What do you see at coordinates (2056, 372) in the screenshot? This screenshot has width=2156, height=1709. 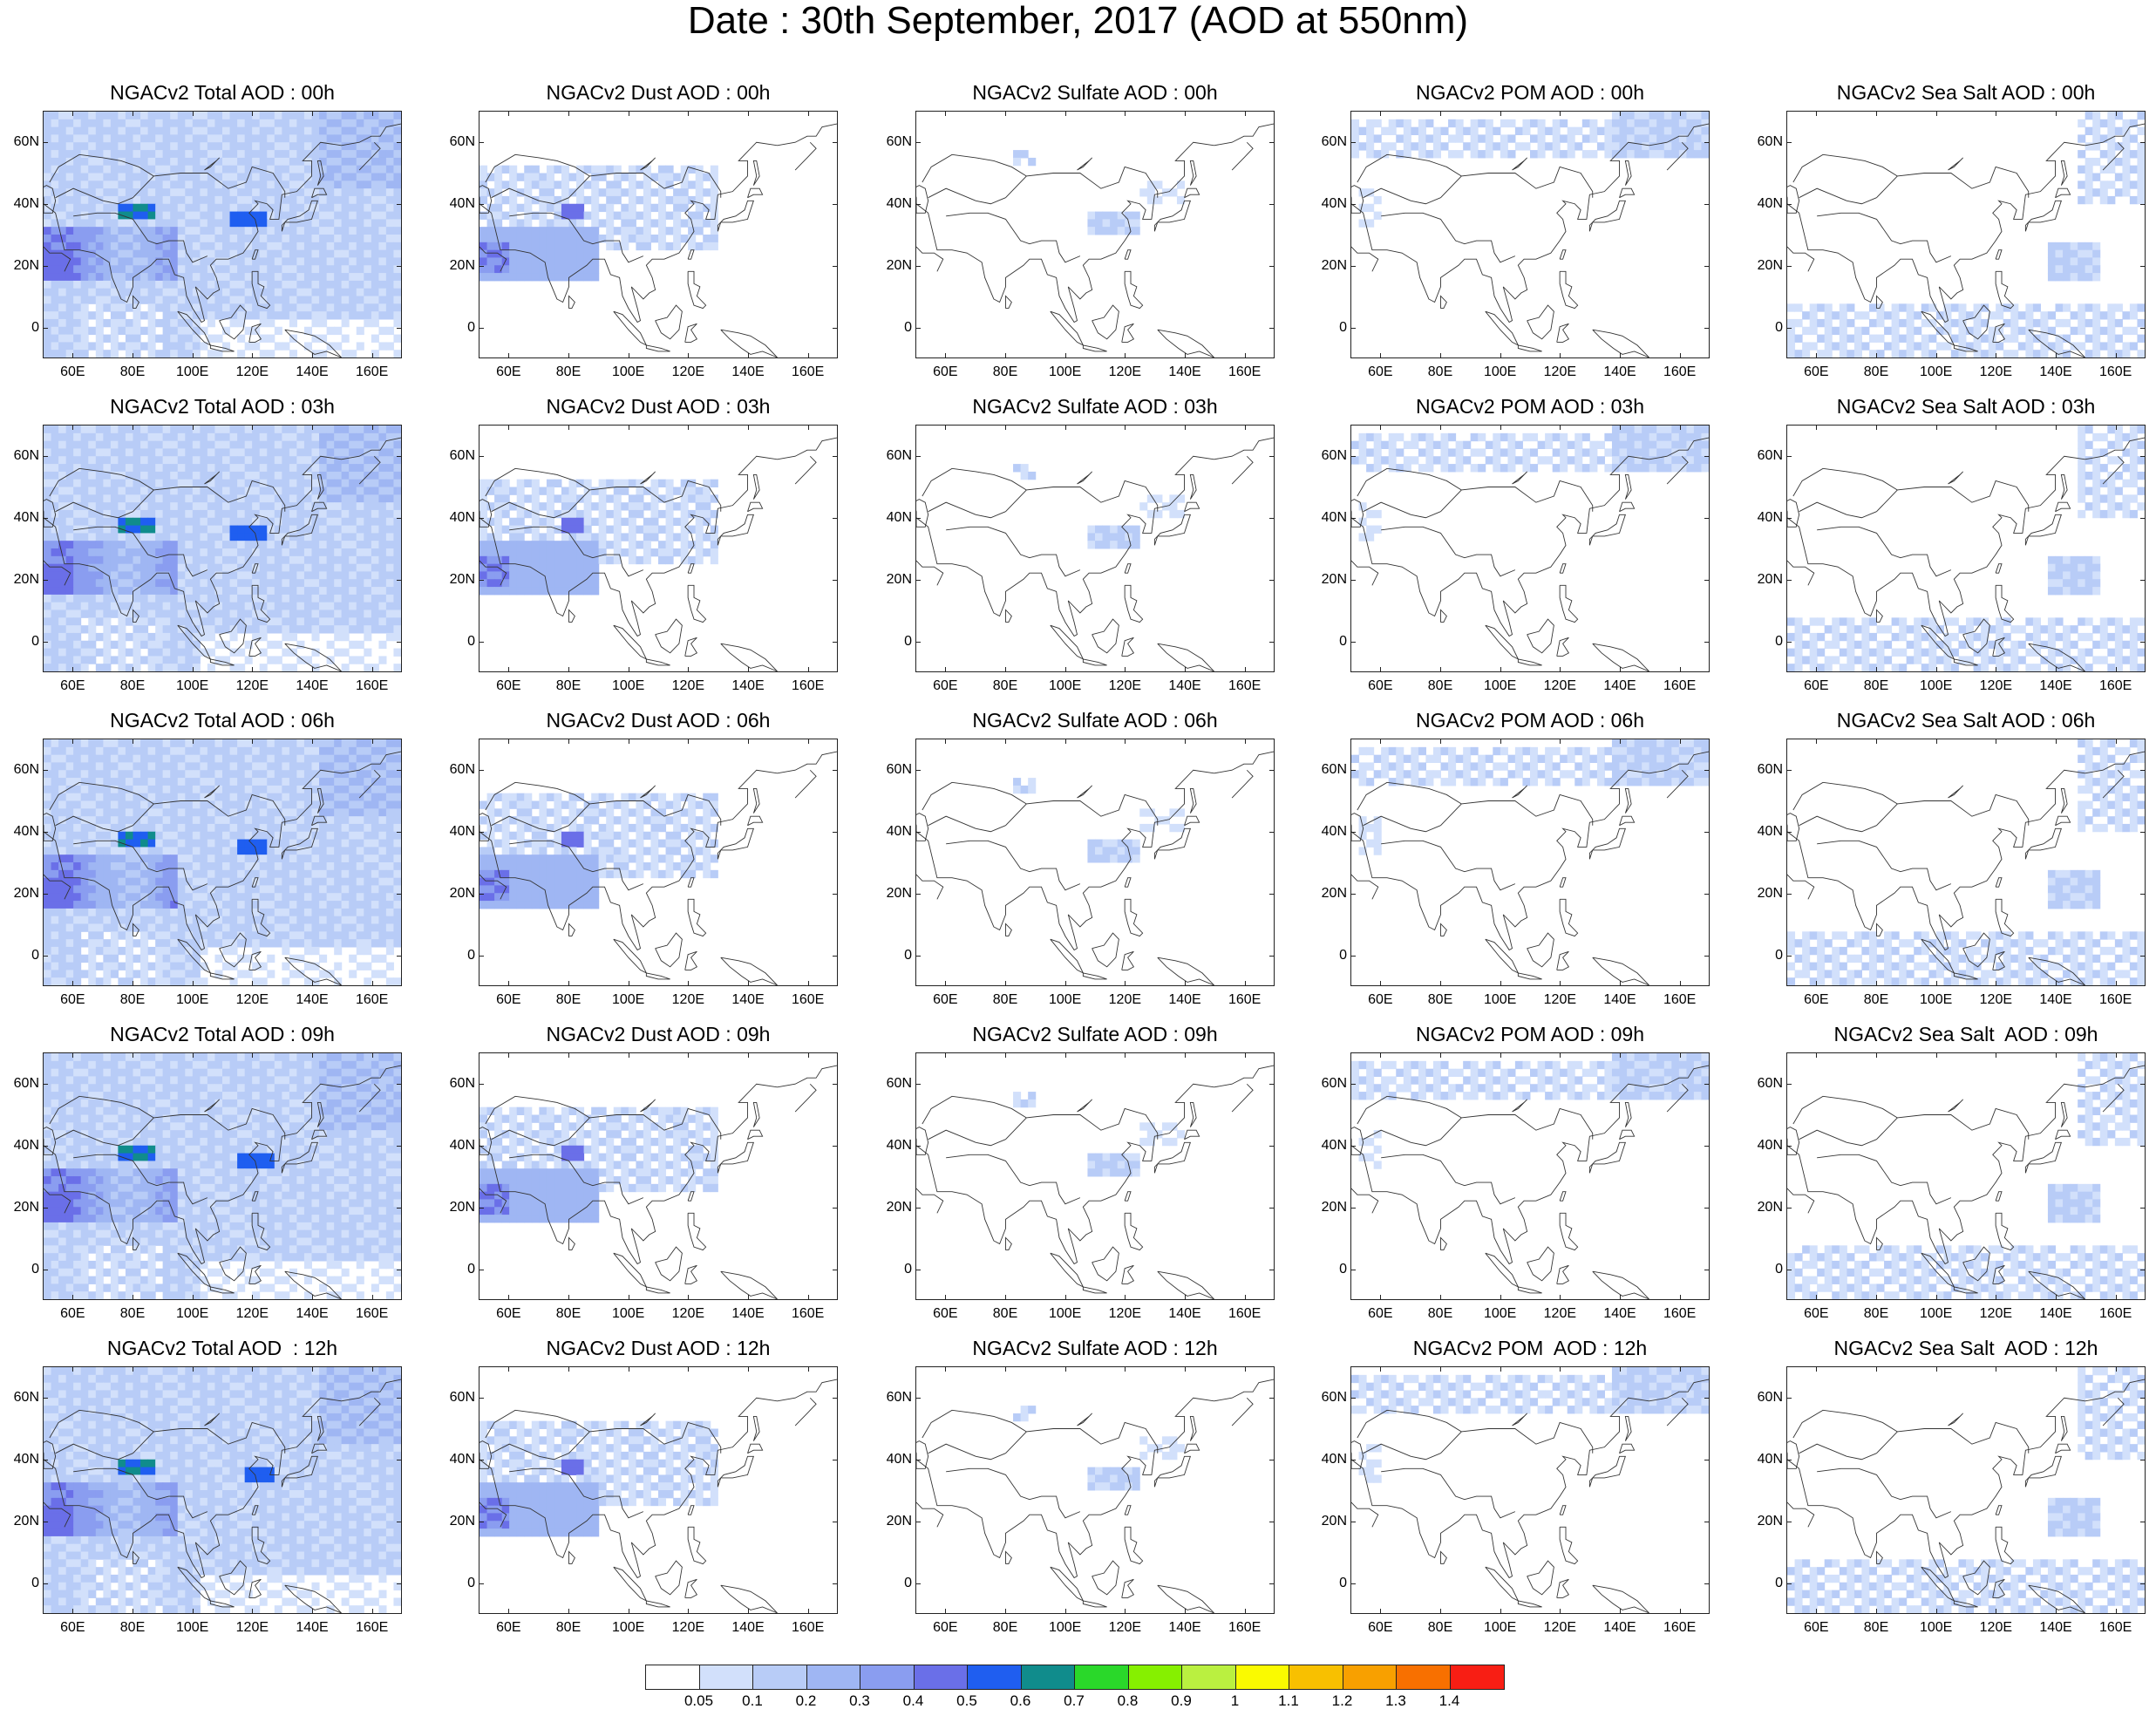 I see `longitude-label: 140E` at bounding box center [2056, 372].